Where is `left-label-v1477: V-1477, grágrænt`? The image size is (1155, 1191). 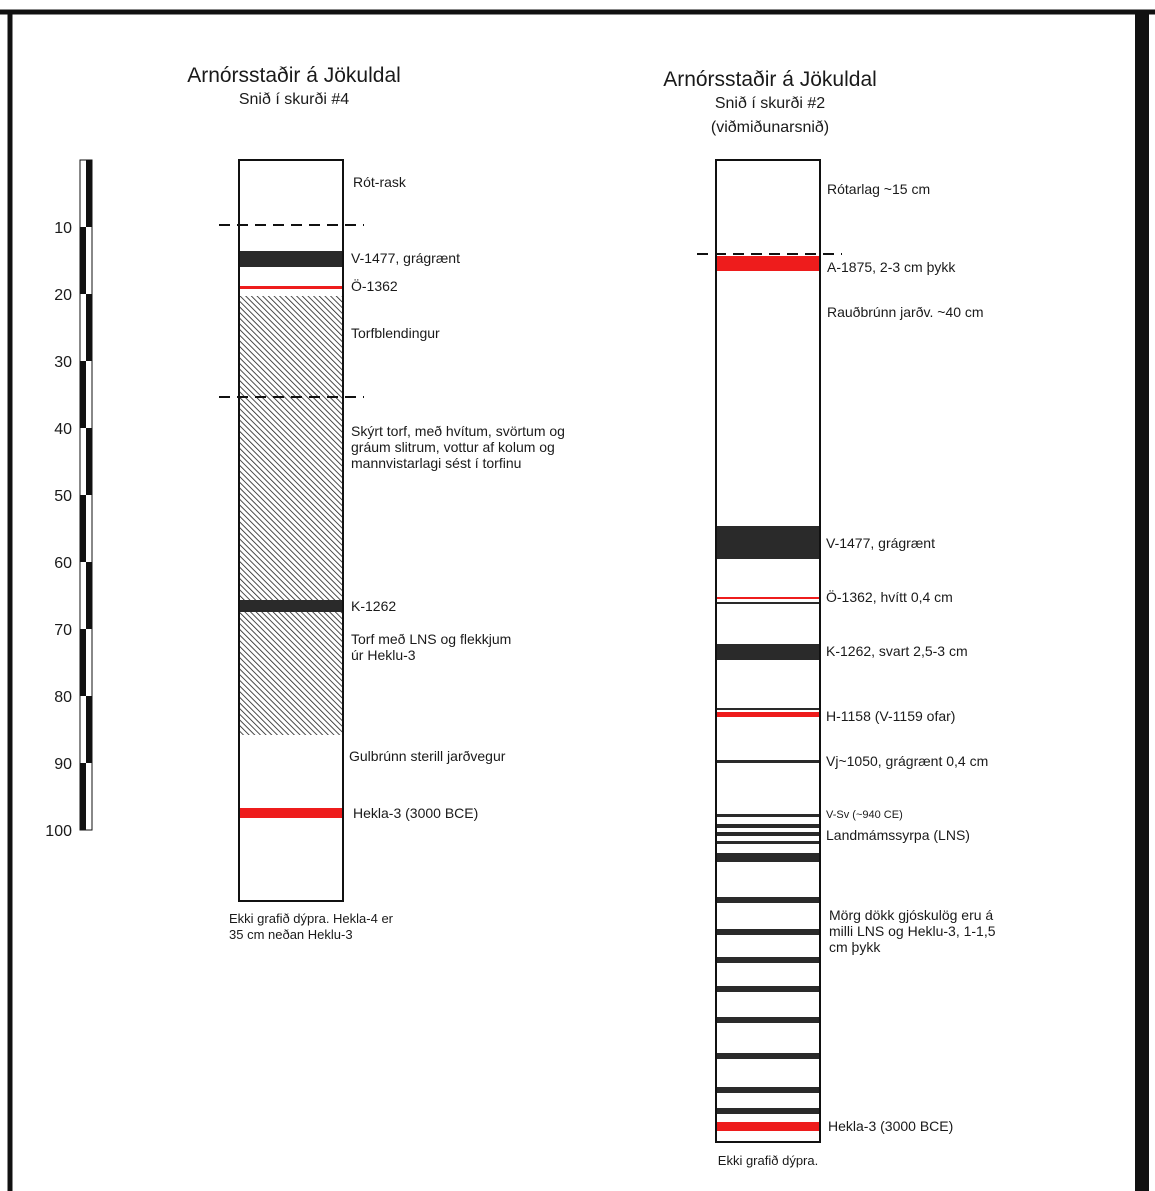 left-label-v1477: V-1477, grágrænt is located at coordinates (405, 258).